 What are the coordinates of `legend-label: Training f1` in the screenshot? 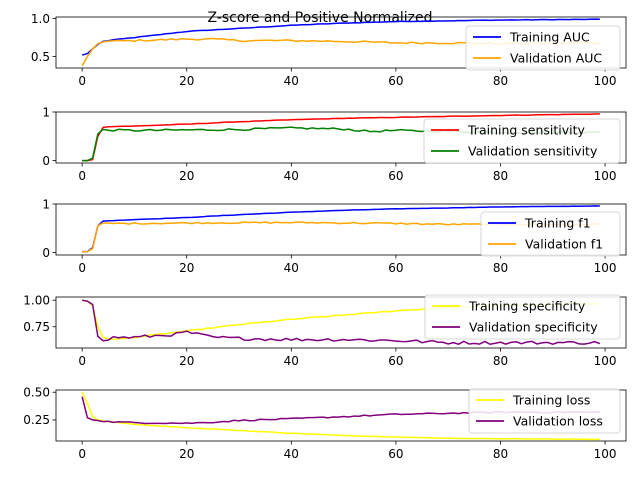 It's located at (557, 223).